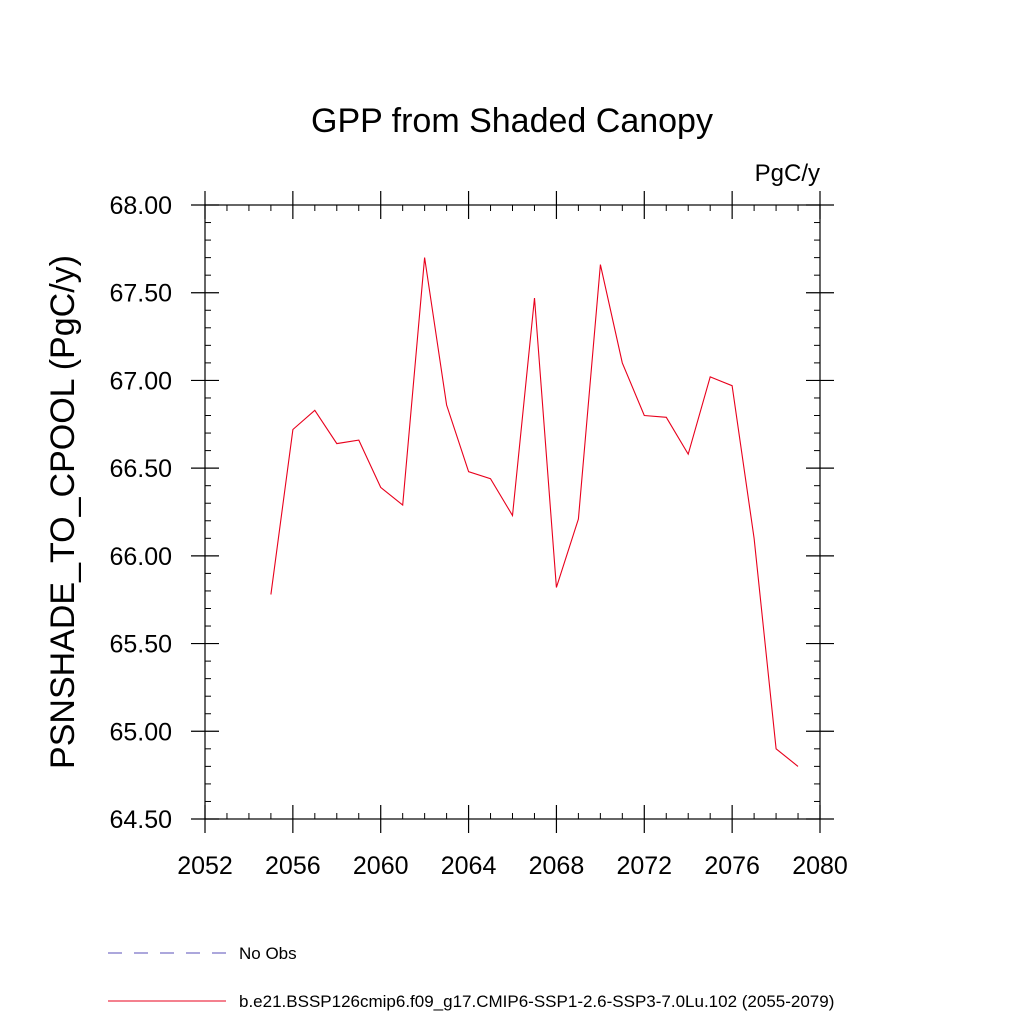  Describe the element at coordinates (820, 866) in the screenshot. I see `x-tick-label: 2080` at that location.